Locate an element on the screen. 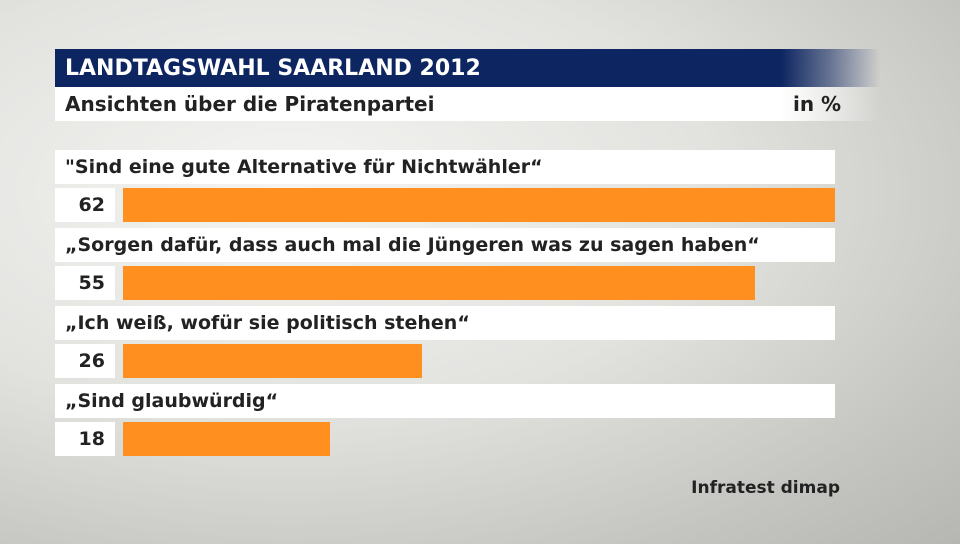 Image resolution: width=960 pixels, height=544 pixels. category-label-box: „Sind glaubwürdig“ is located at coordinates (445, 401).